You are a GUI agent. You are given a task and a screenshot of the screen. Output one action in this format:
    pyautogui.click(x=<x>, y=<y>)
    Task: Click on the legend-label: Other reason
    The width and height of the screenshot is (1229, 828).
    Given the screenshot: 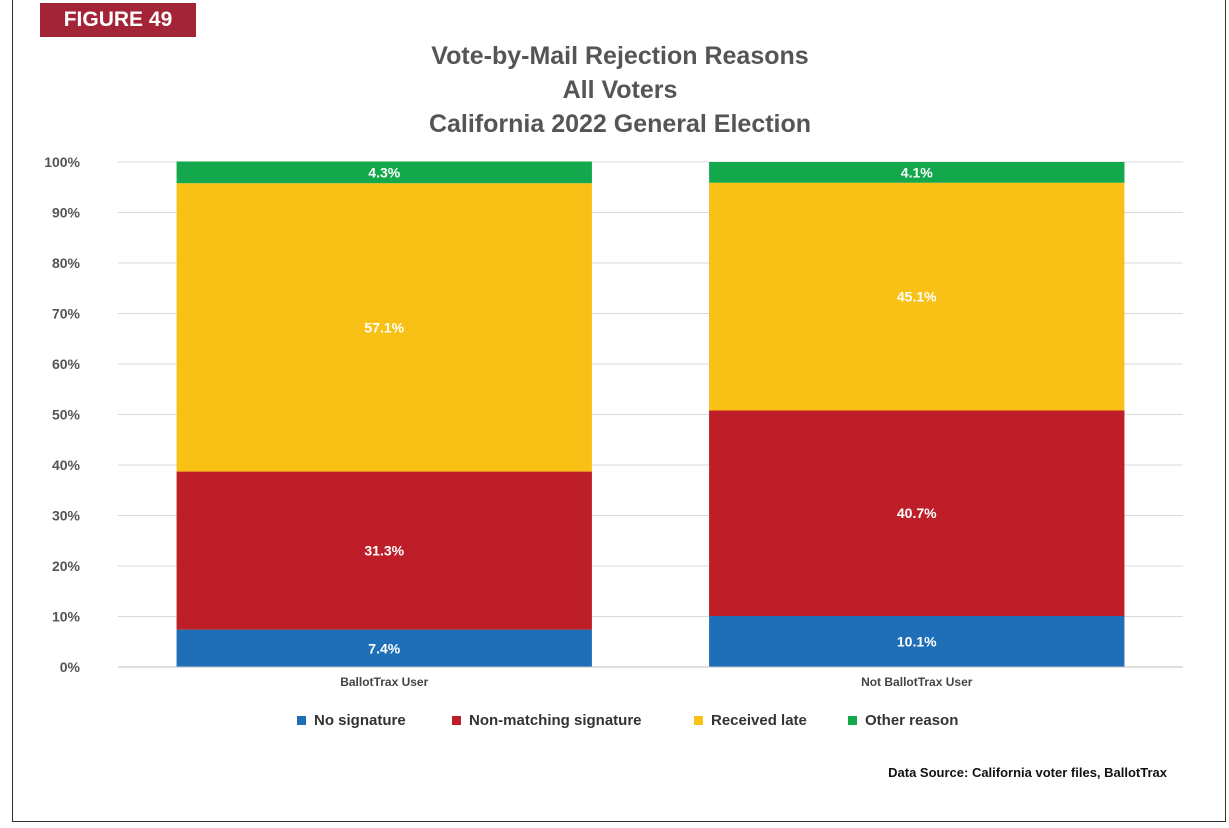 What is the action you would take?
    pyautogui.click(x=912, y=720)
    